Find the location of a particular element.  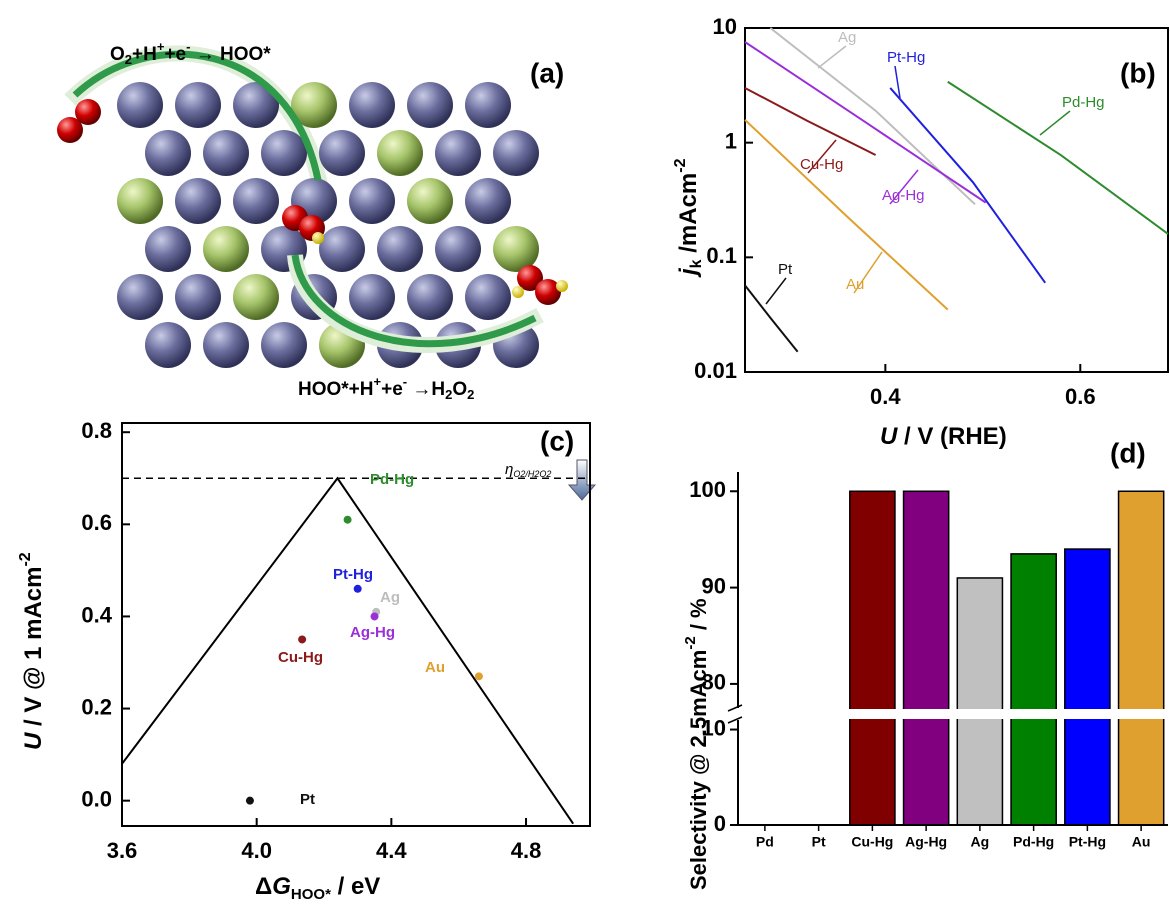

point-label: Ag is located at coordinates (390, 597).